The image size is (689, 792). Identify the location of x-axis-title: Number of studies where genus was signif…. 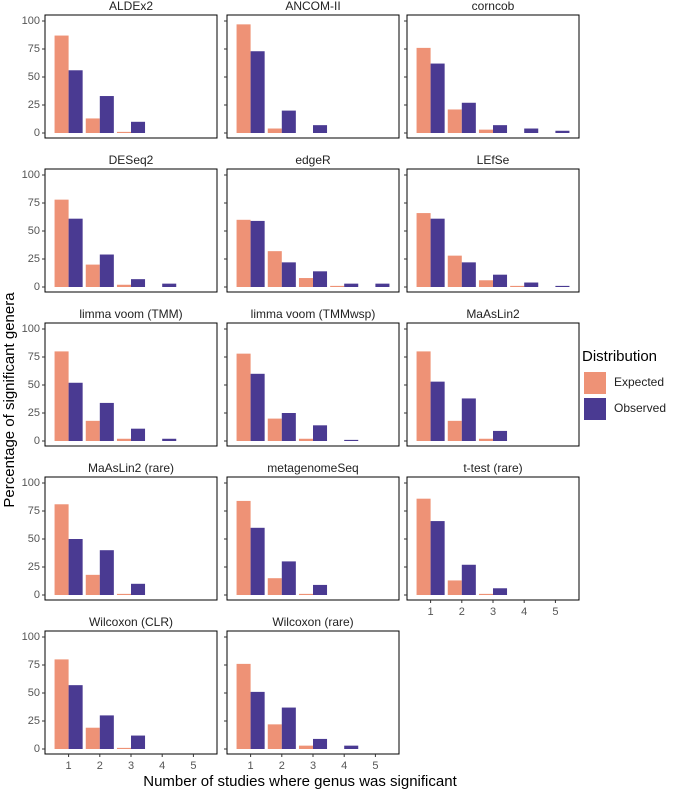
(300, 781).